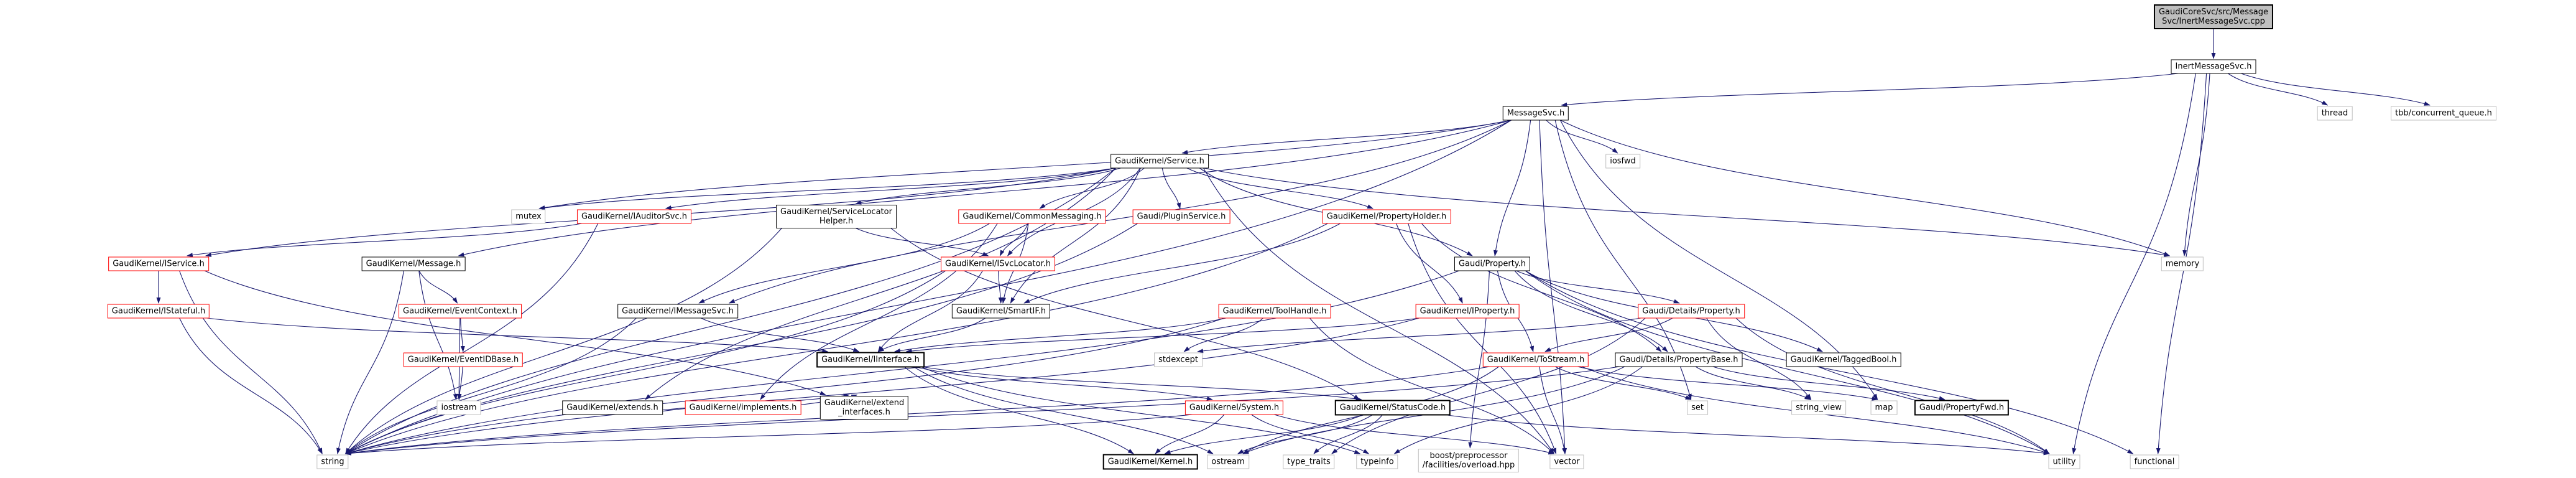 The image size is (2576, 478). I want to click on edge-system-vector, so click(1414, 434).